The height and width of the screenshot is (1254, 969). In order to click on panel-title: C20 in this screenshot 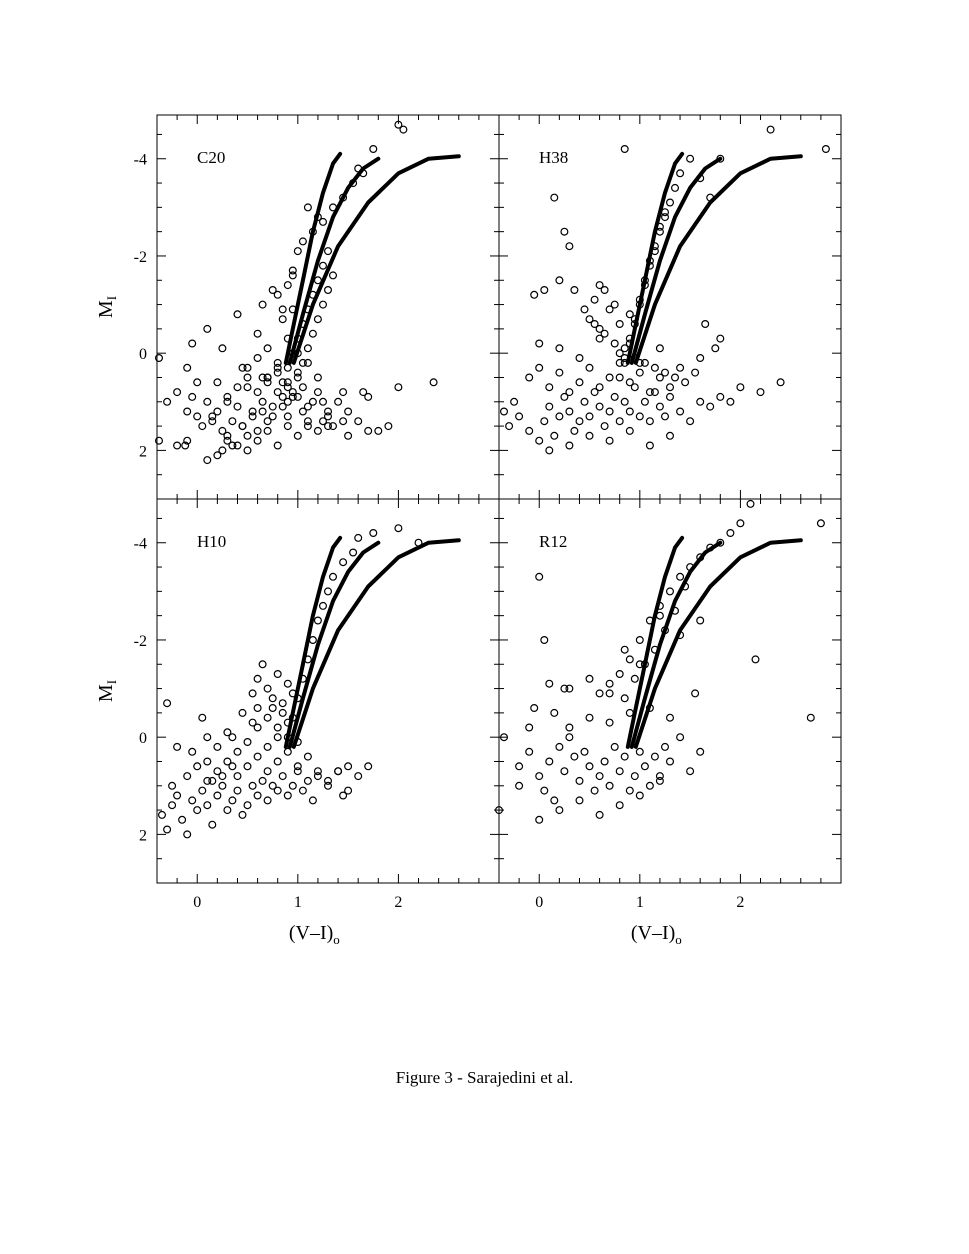, I will do `click(211, 157)`.